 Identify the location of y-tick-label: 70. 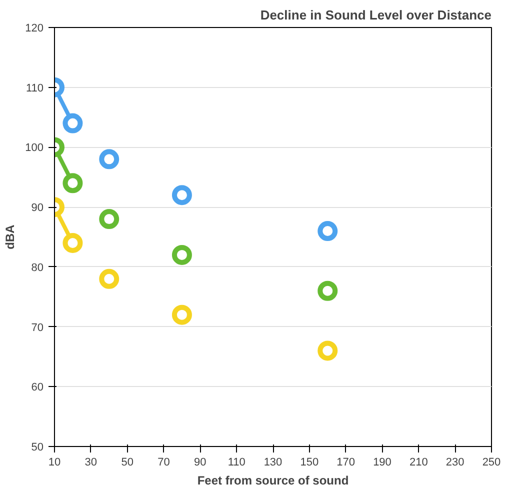
(37, 328).